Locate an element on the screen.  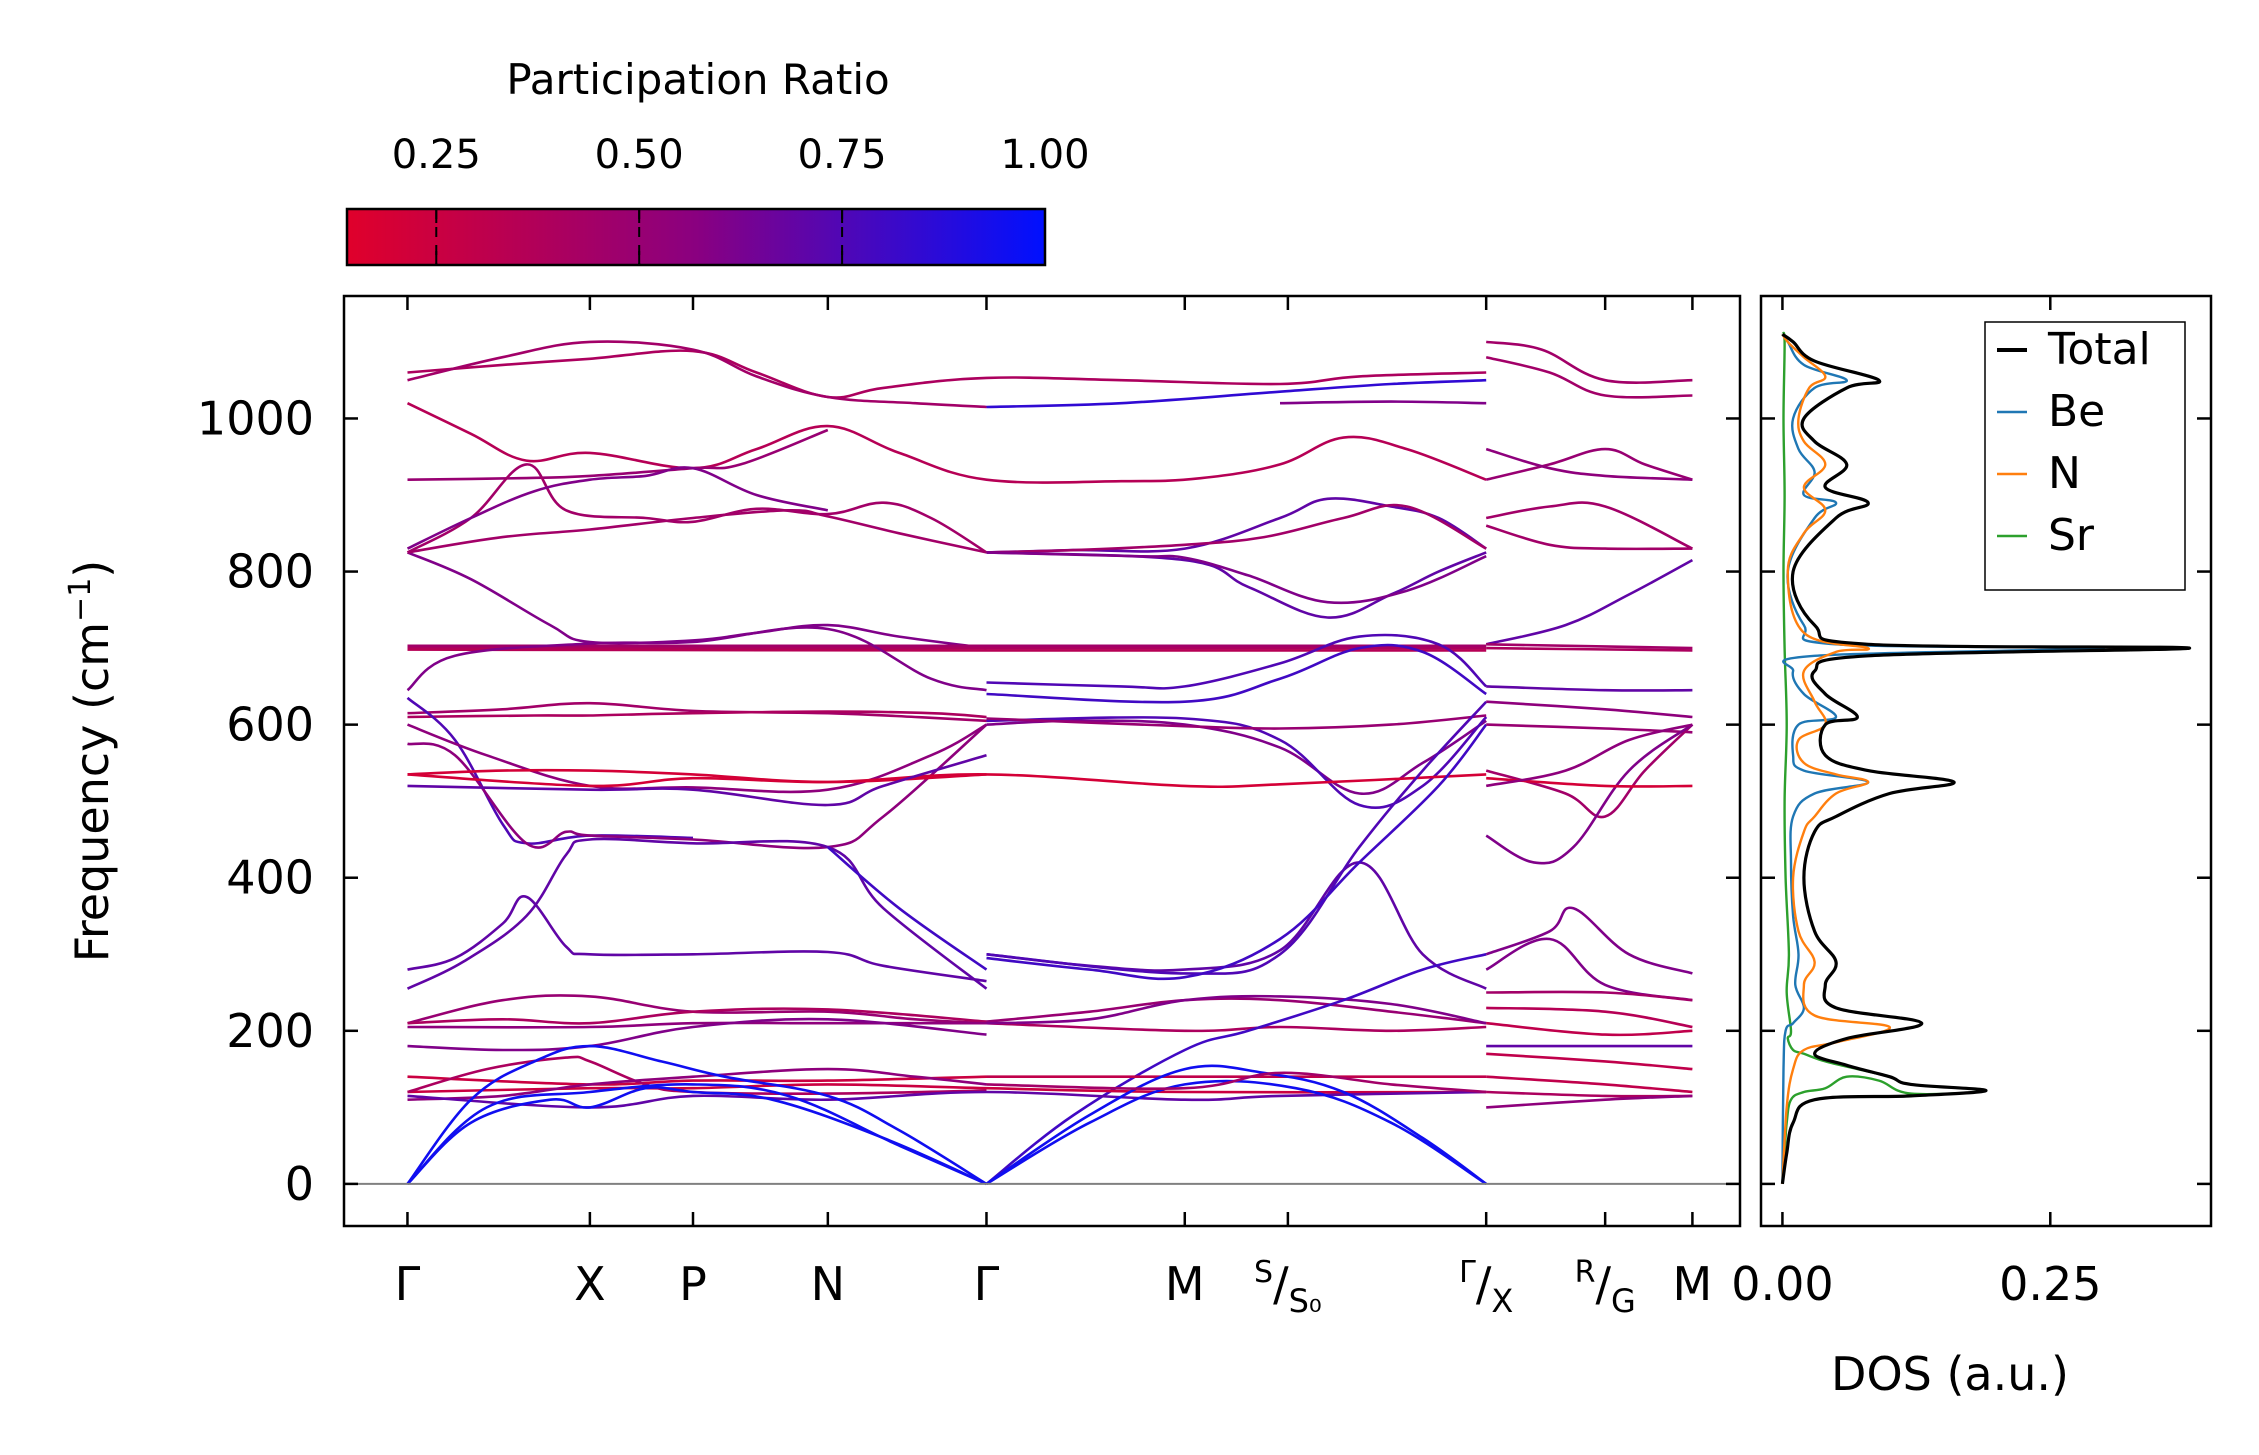
colorbar-gradient is located at coordinates (696, 237).